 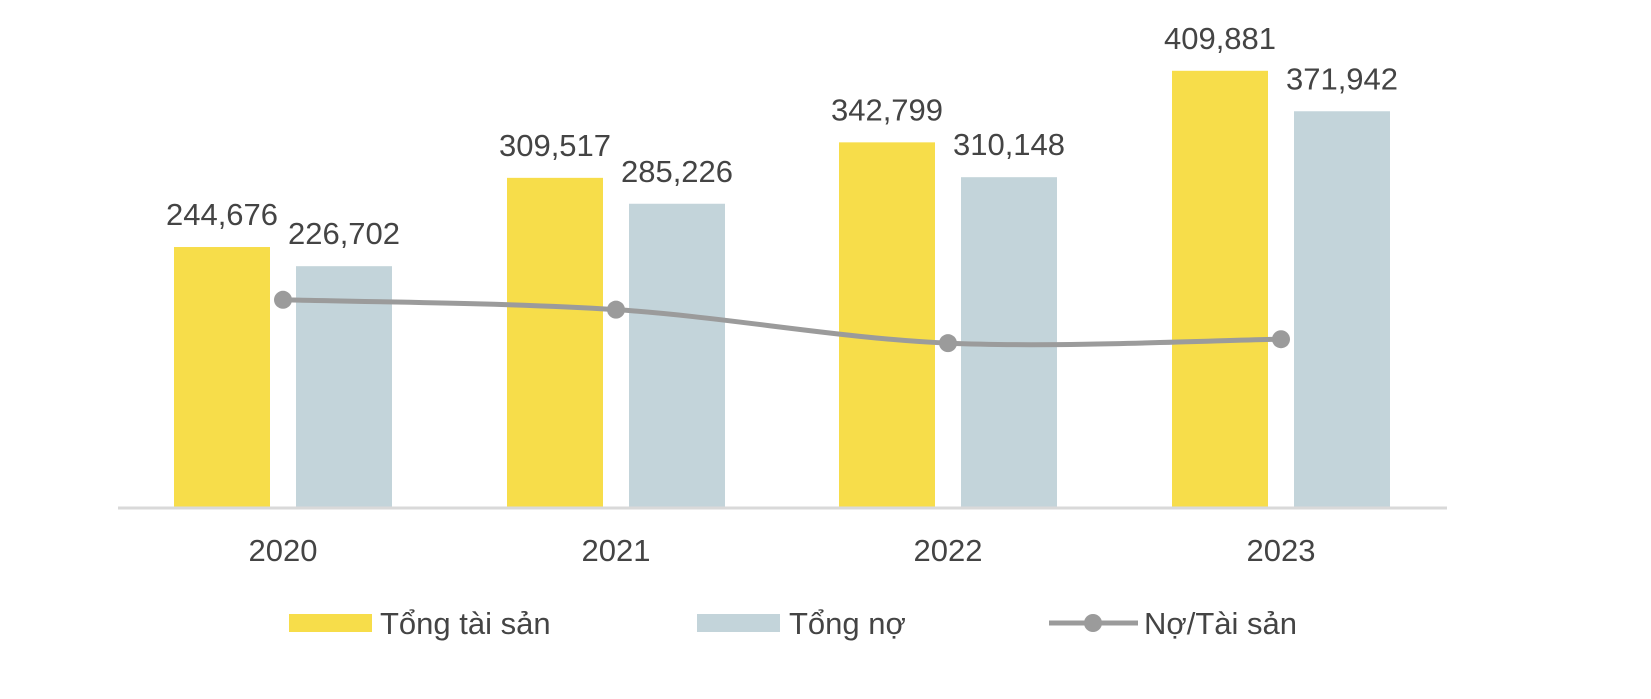 I want to click on x-tick-label-2022: 2022, so click(x=948, y=550).